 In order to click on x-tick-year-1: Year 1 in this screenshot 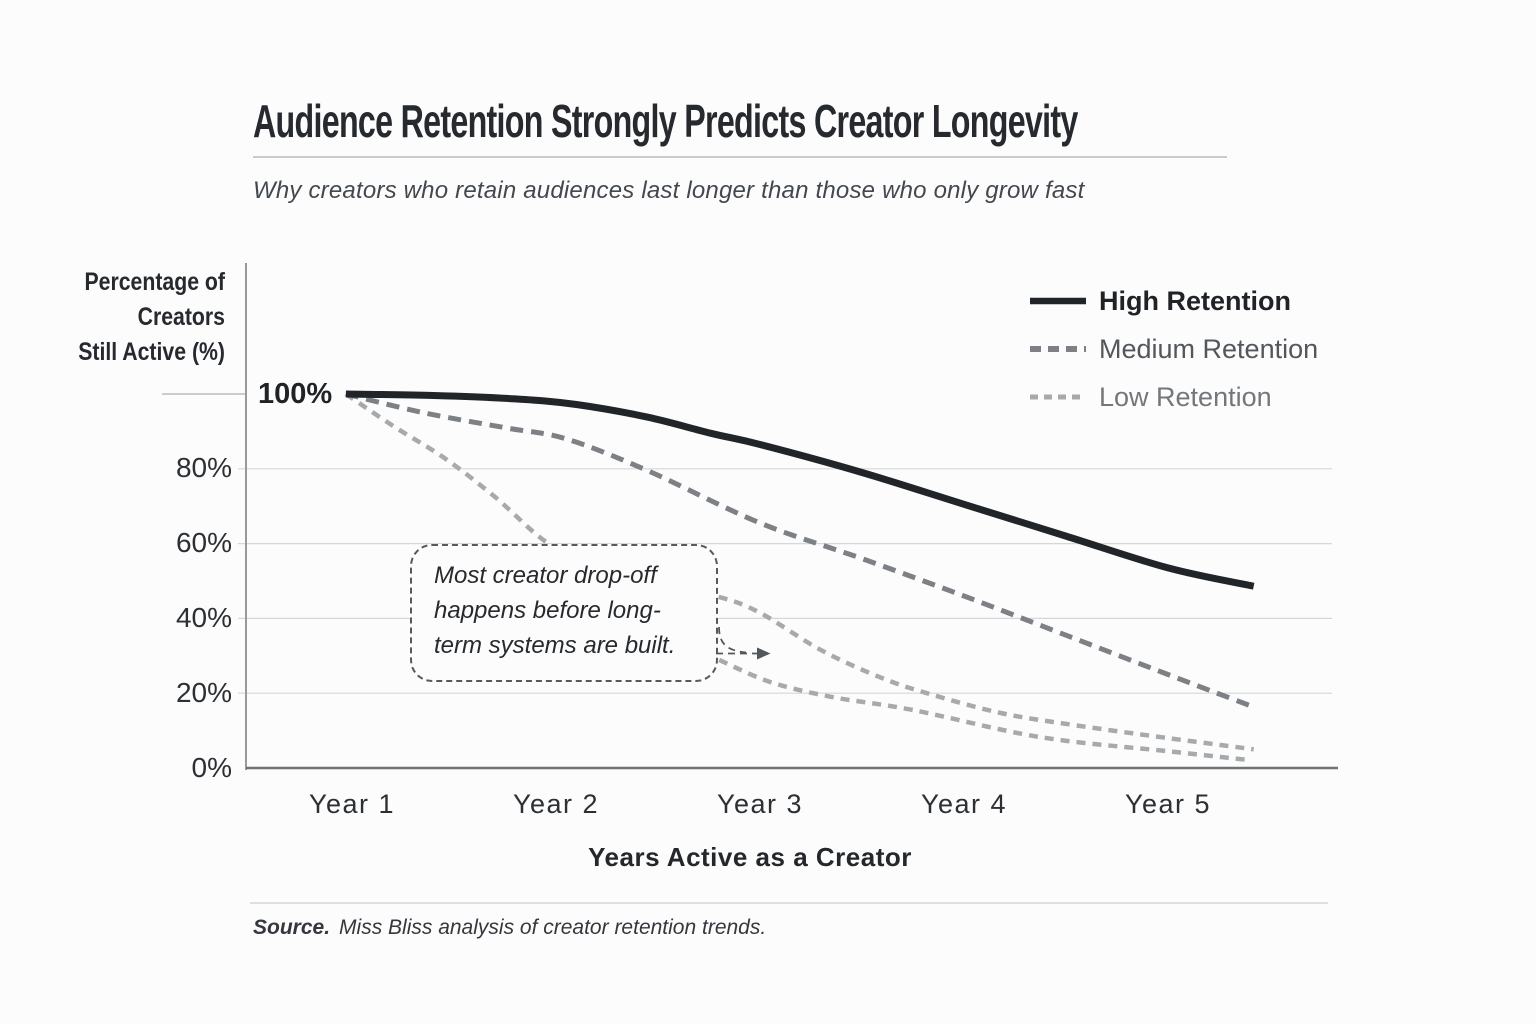, I will do `click(352, 804)`.